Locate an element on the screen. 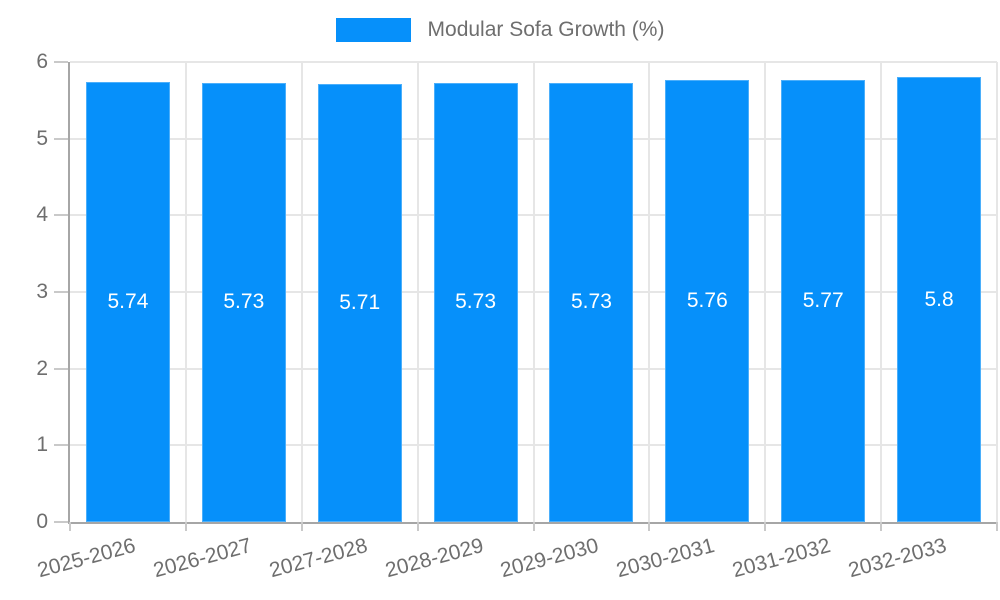  bar: 5.8 is located at coordinates (939, 299).